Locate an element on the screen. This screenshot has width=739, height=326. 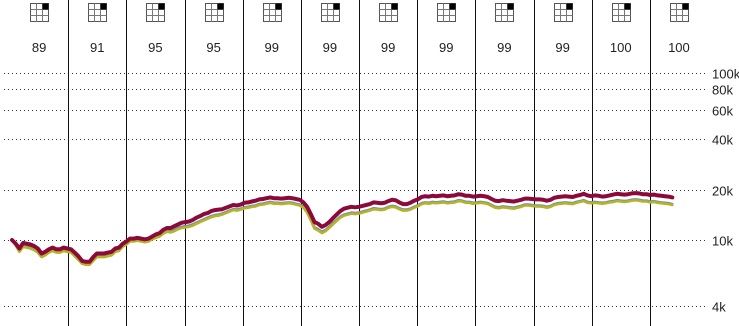
column-label: 91 is located at coordinates (97, 47).